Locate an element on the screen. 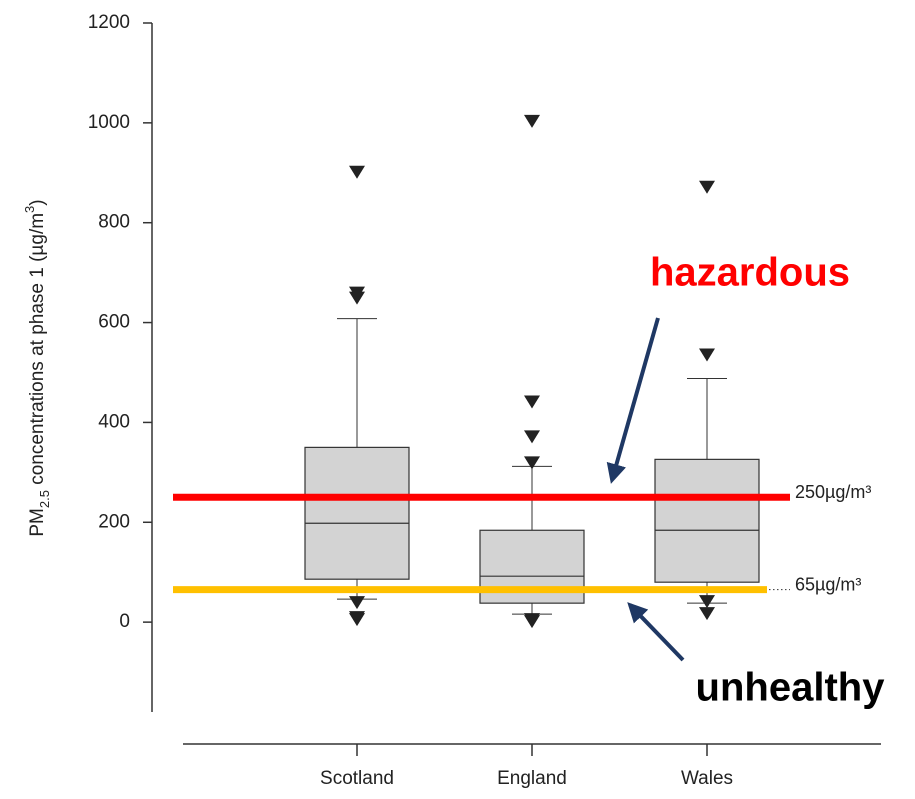  annotation: unhealthy is located at coordinates (791, 688).